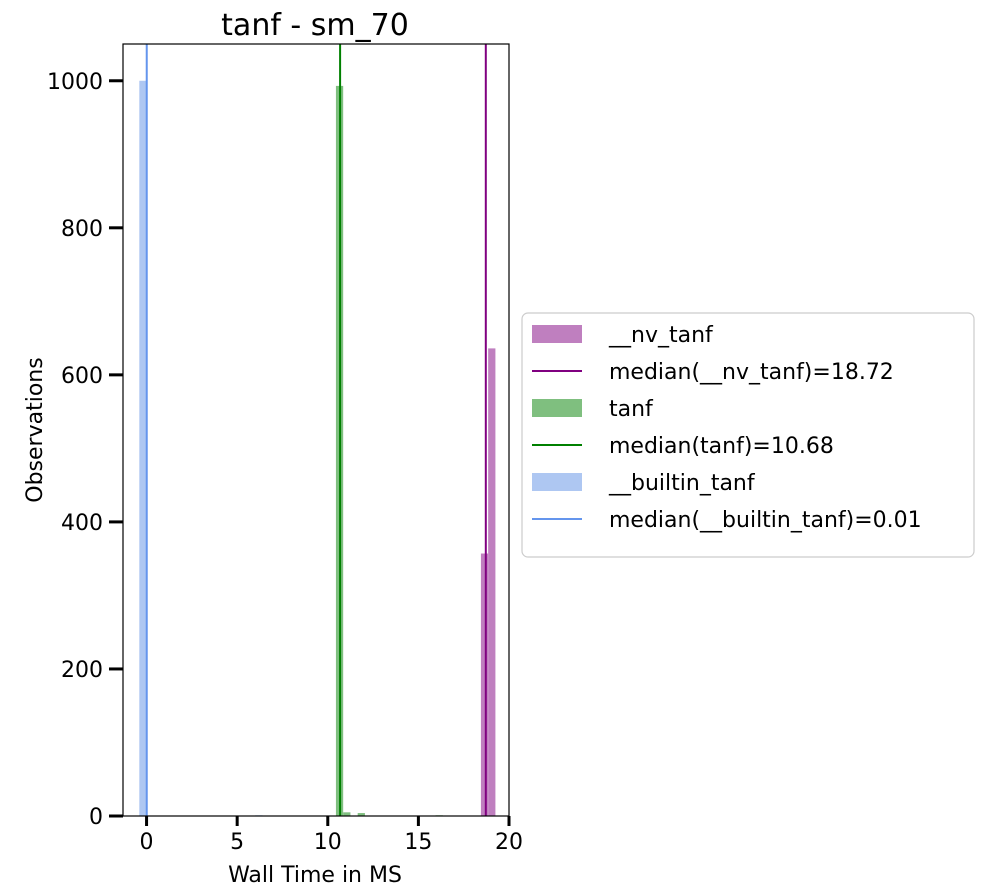  I want to click on y-tick-label: 200, so click(82, 670).